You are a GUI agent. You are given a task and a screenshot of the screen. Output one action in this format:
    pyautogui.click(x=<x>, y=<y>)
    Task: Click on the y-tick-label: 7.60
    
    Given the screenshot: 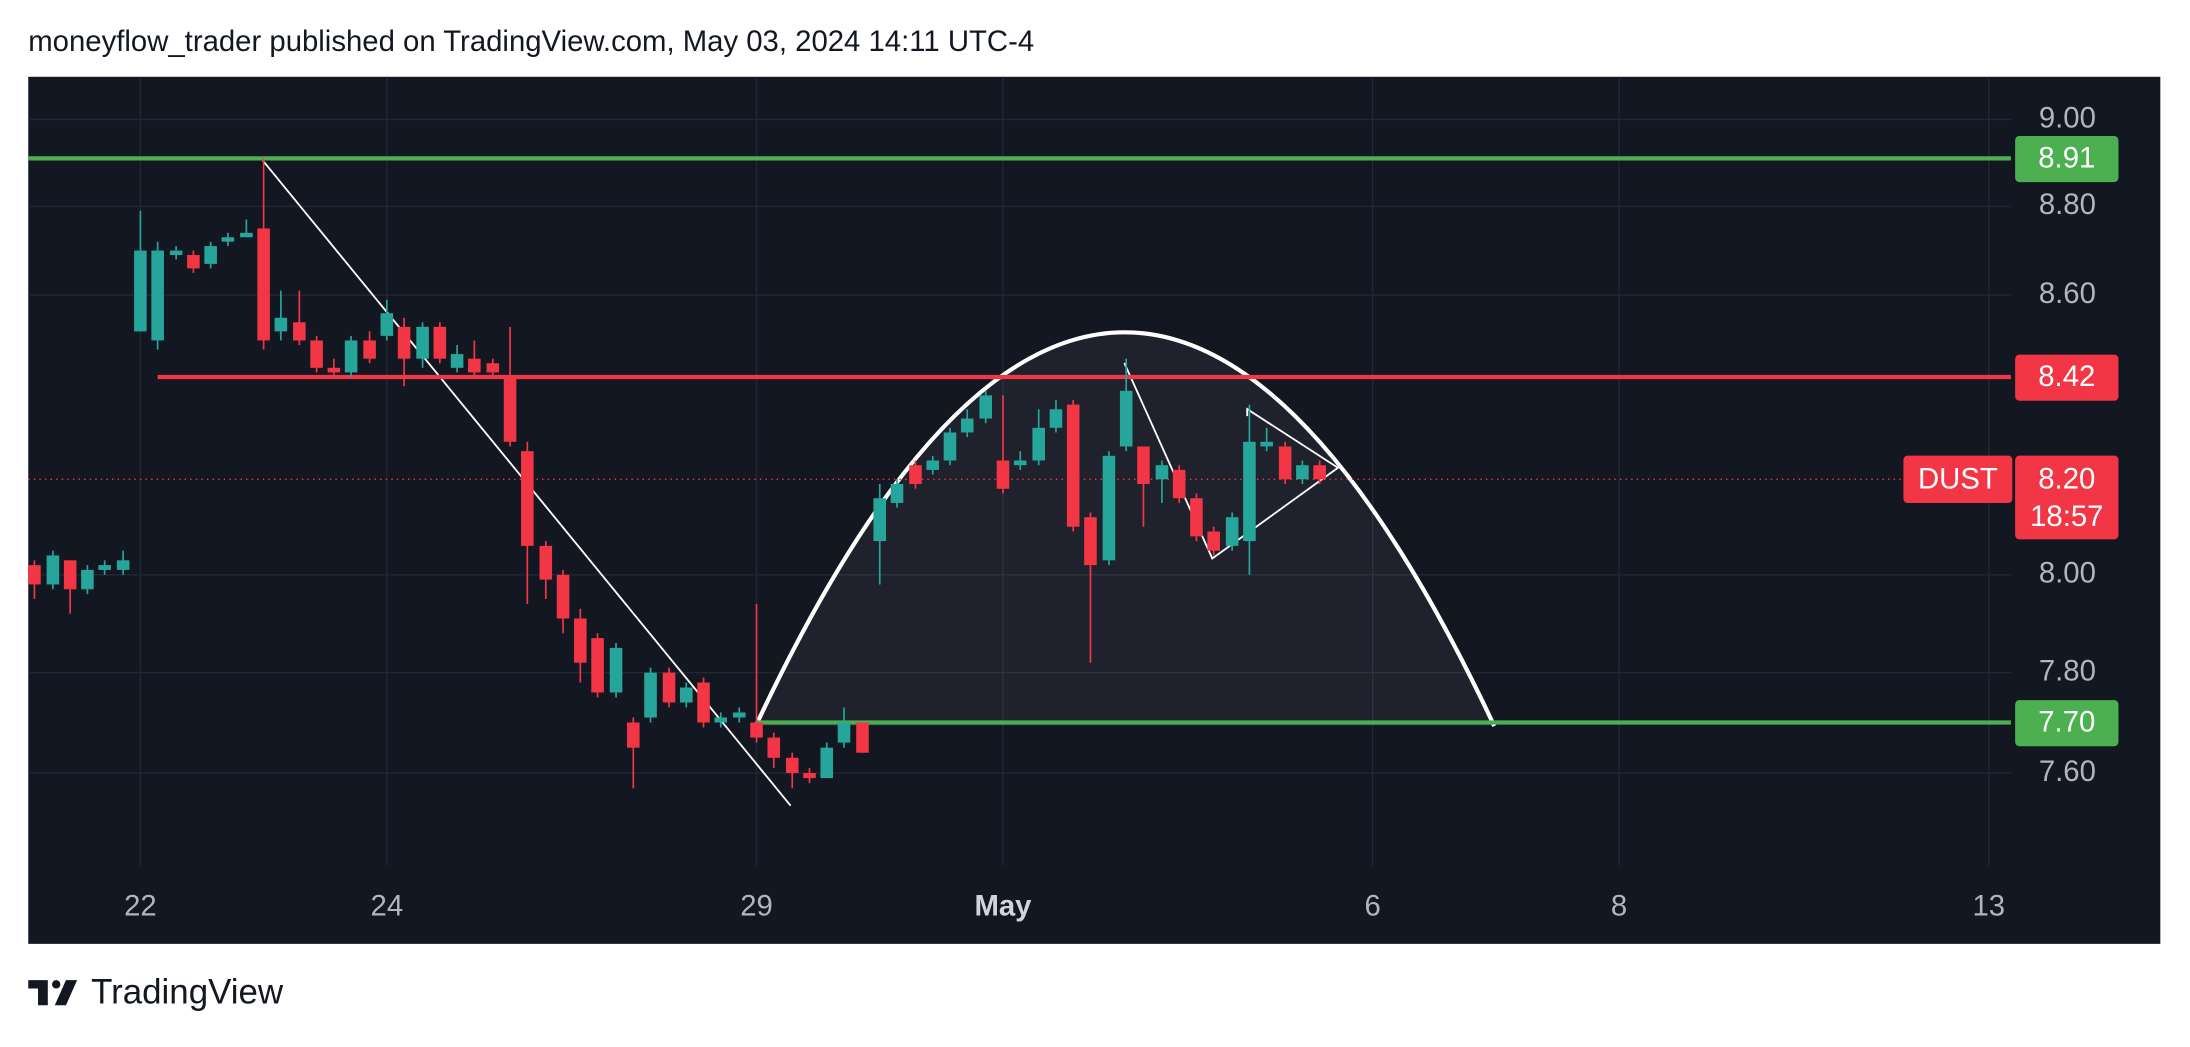 What is the action you would take?
    pyautogui.click(x=2067, y=771)
    